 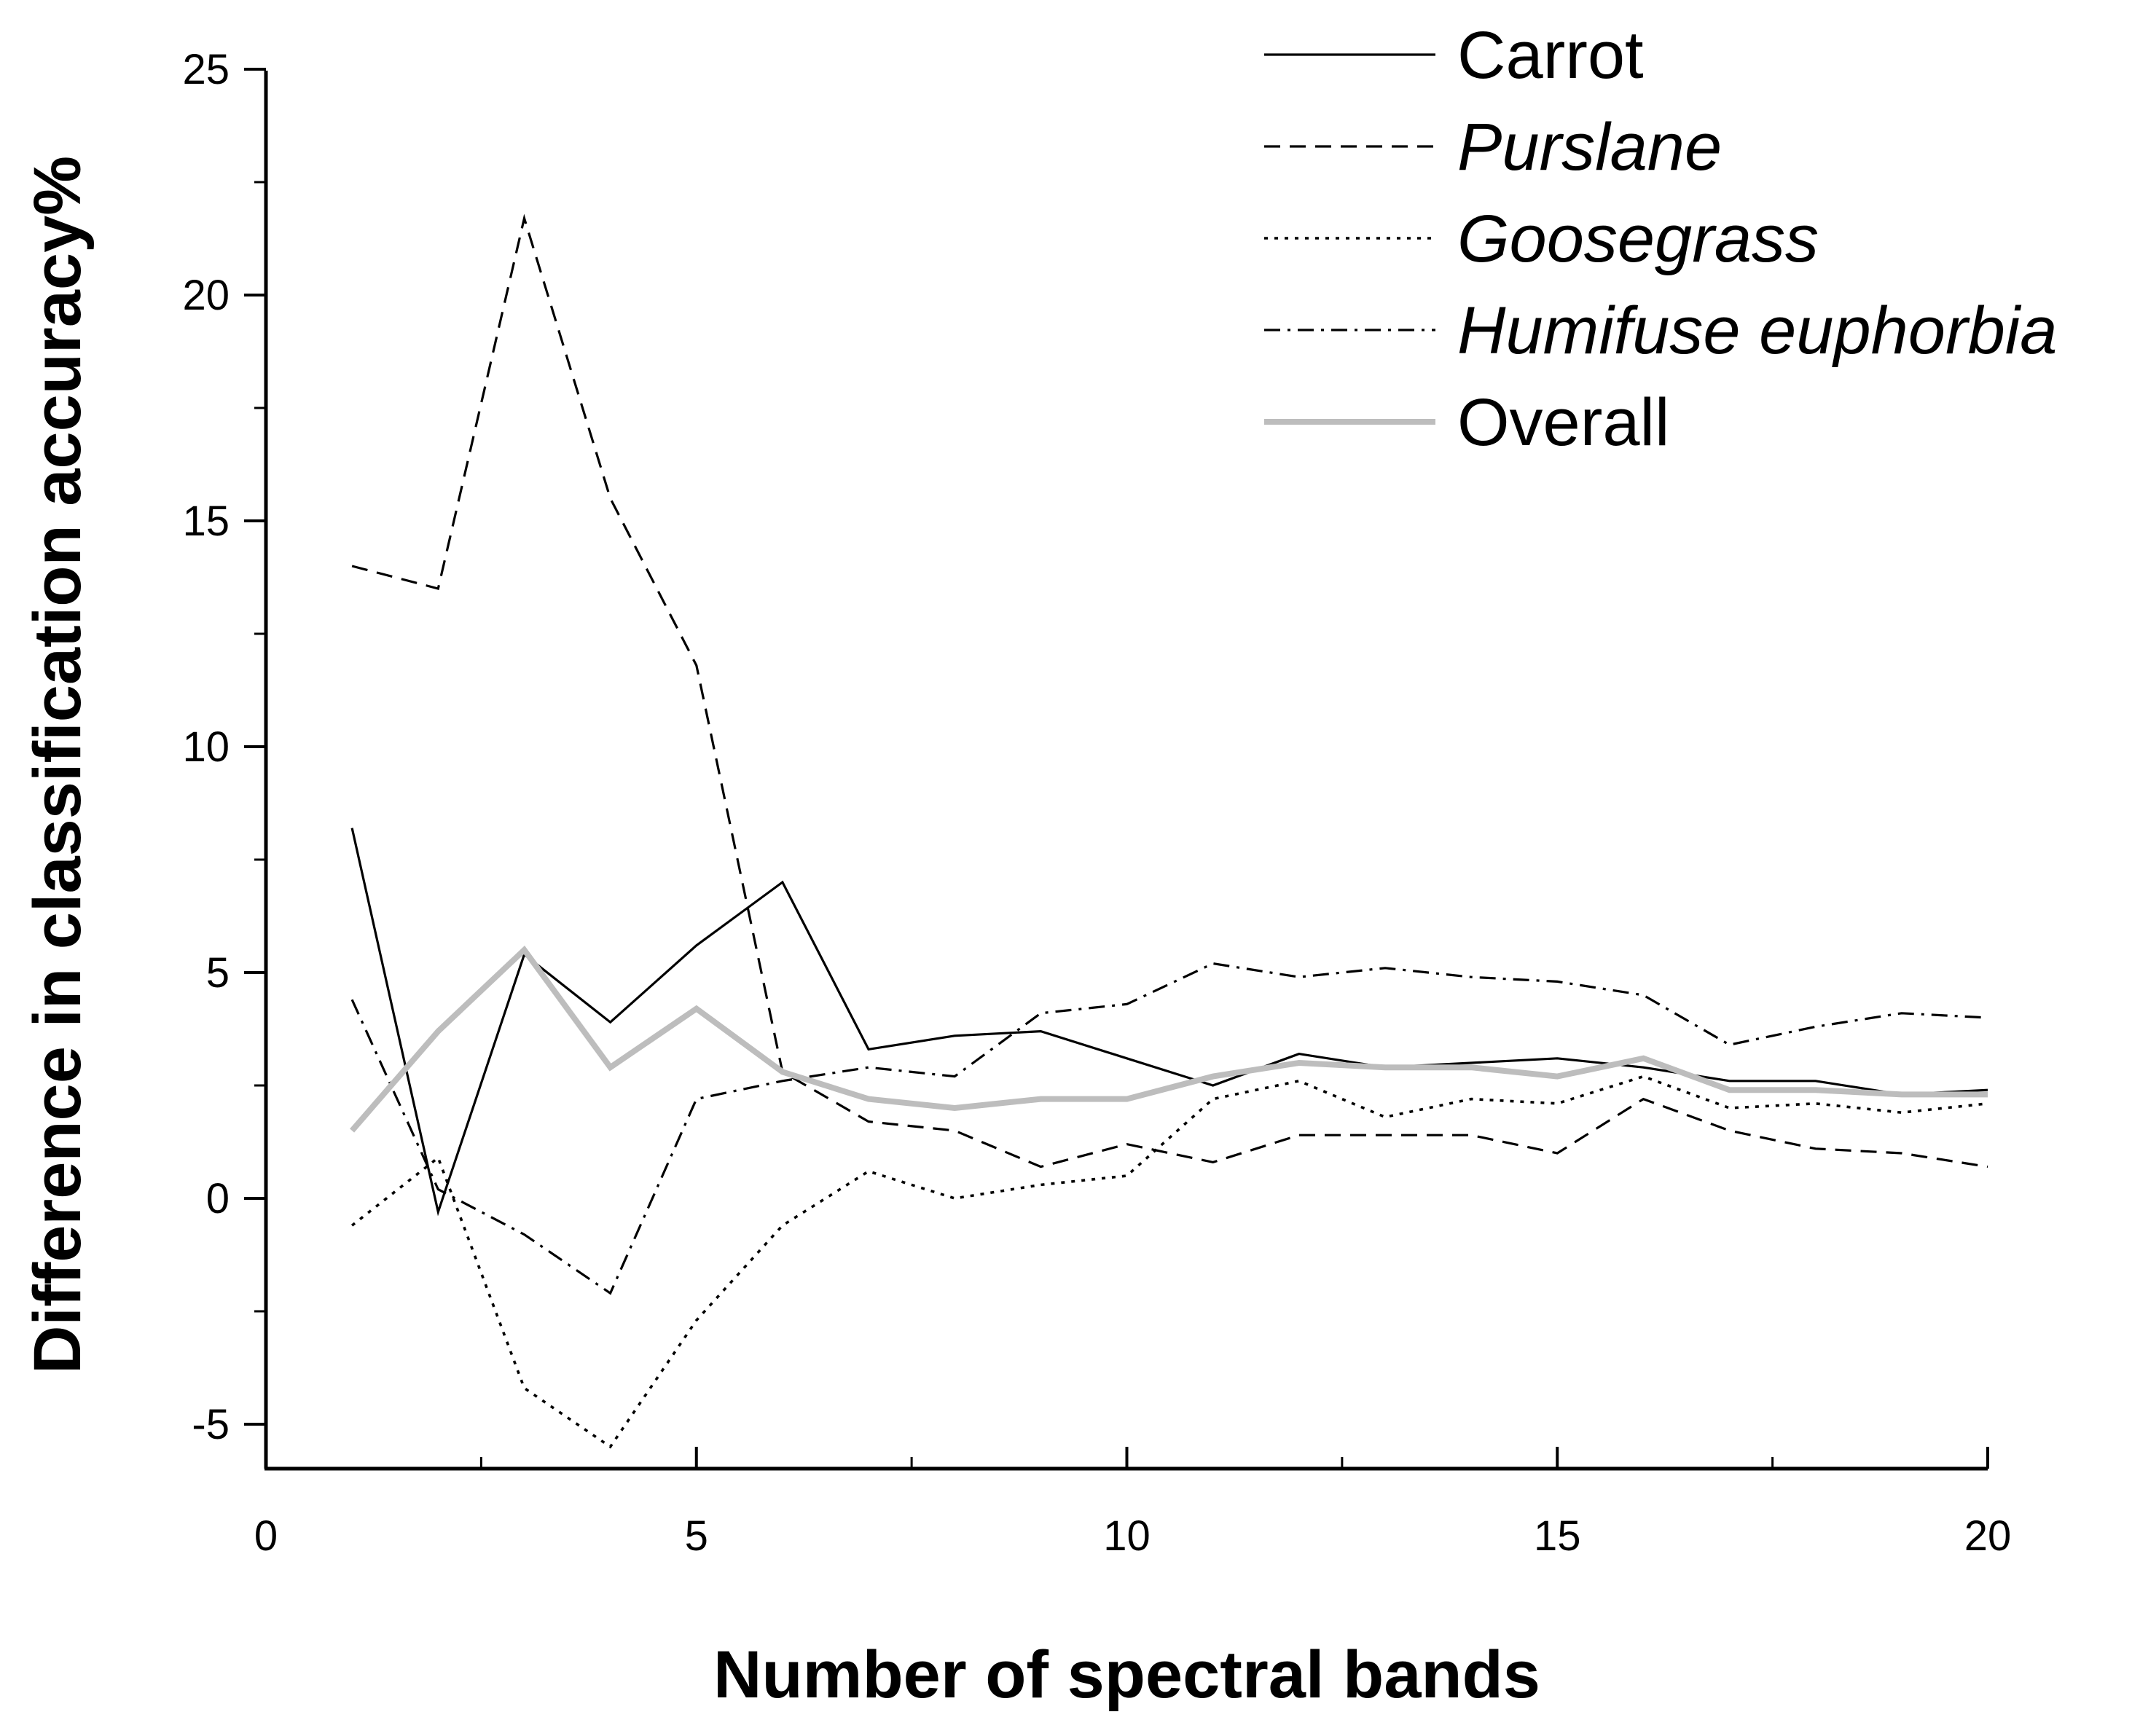 I want to click on x-tick-label: 15, so click(x=1557, y=1536).